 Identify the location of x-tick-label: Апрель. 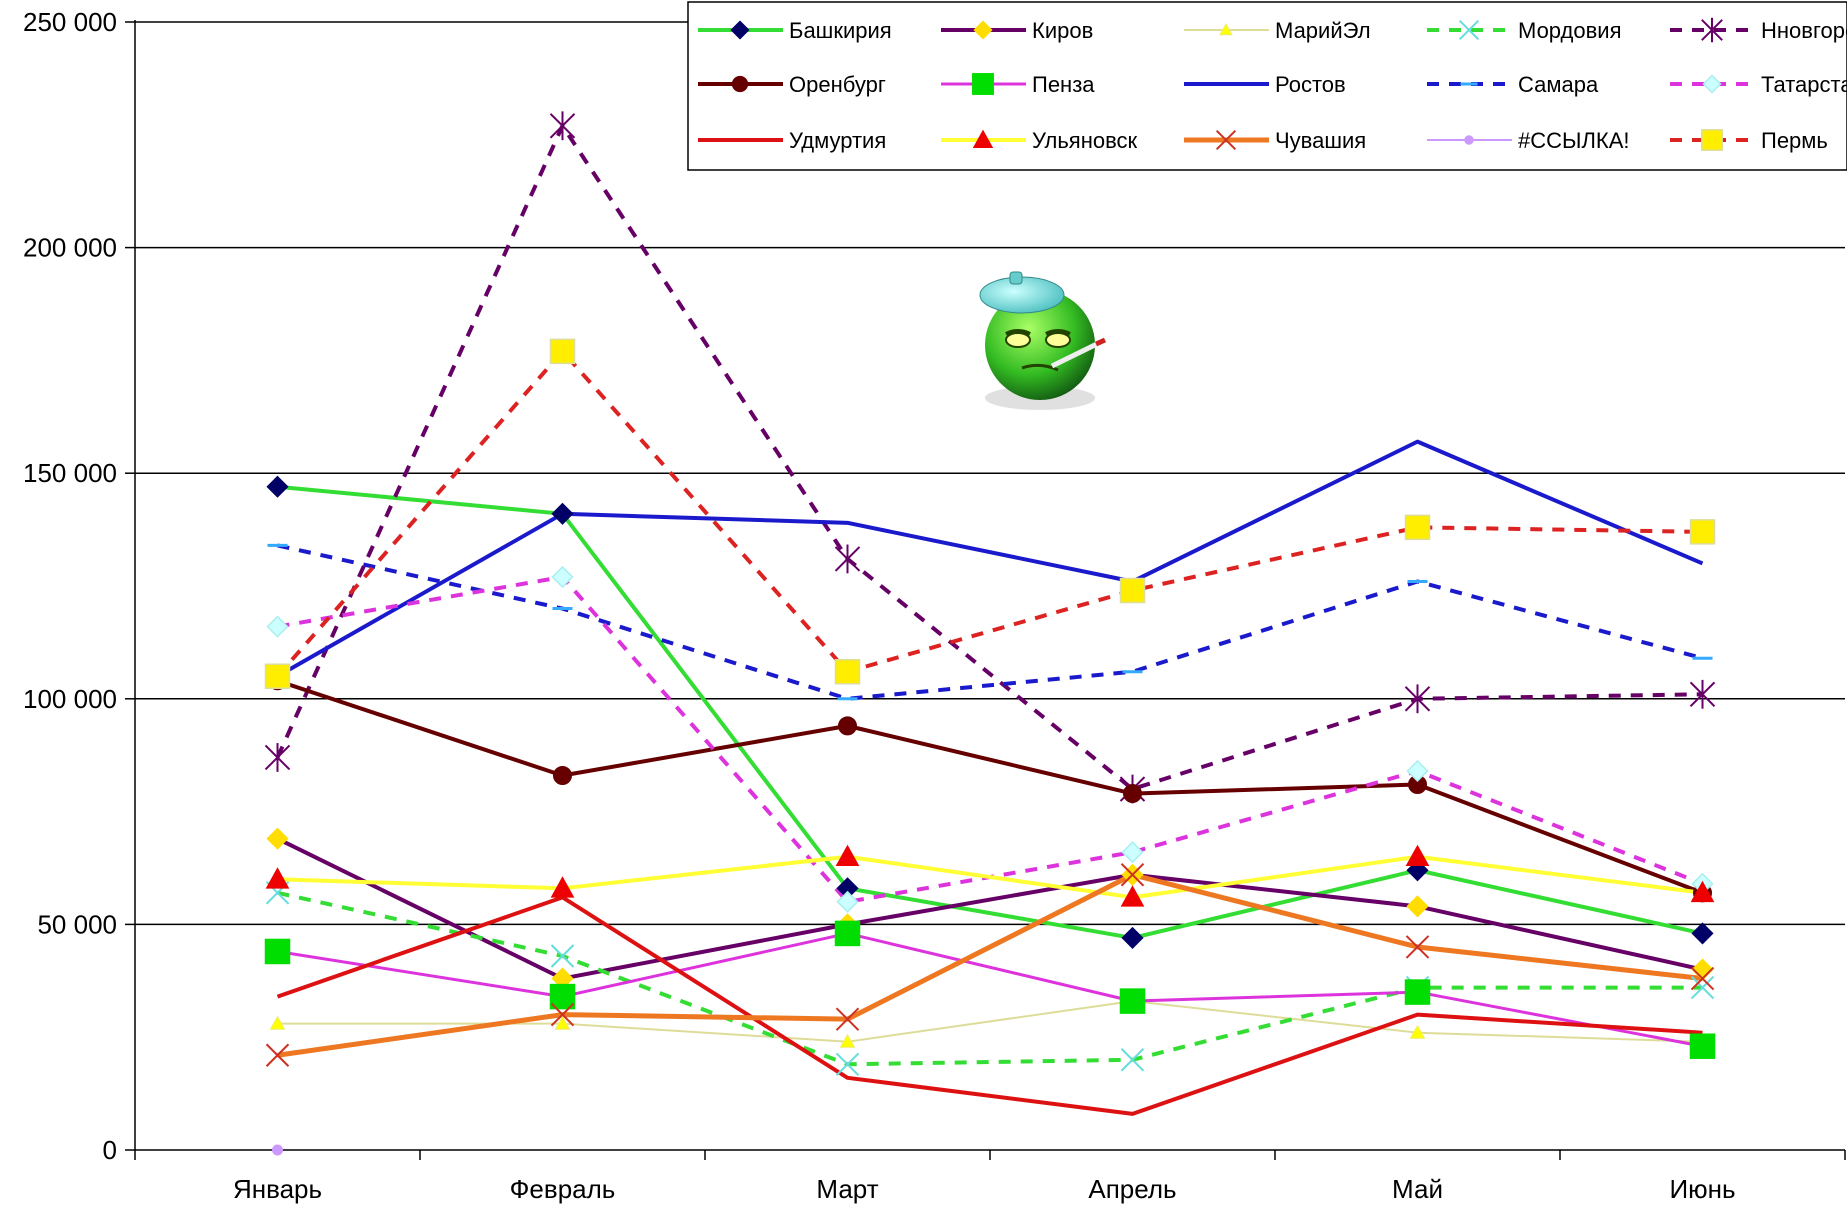
(1132, 1189).